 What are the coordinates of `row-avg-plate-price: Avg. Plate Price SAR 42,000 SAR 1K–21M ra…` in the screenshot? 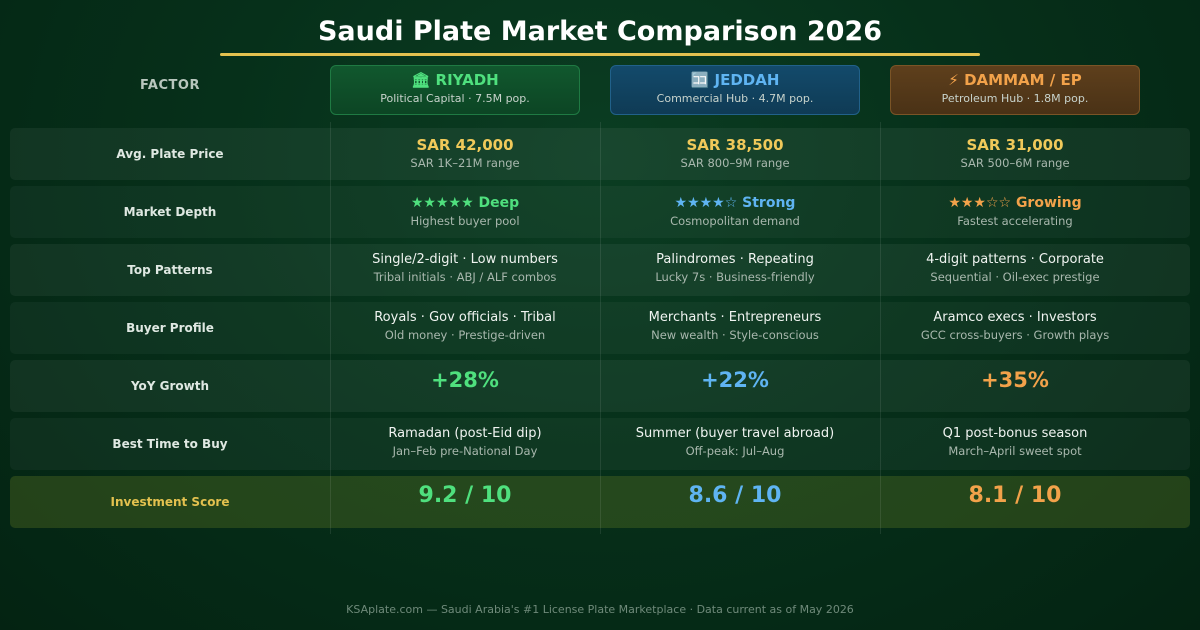 It's located at (600, 154).